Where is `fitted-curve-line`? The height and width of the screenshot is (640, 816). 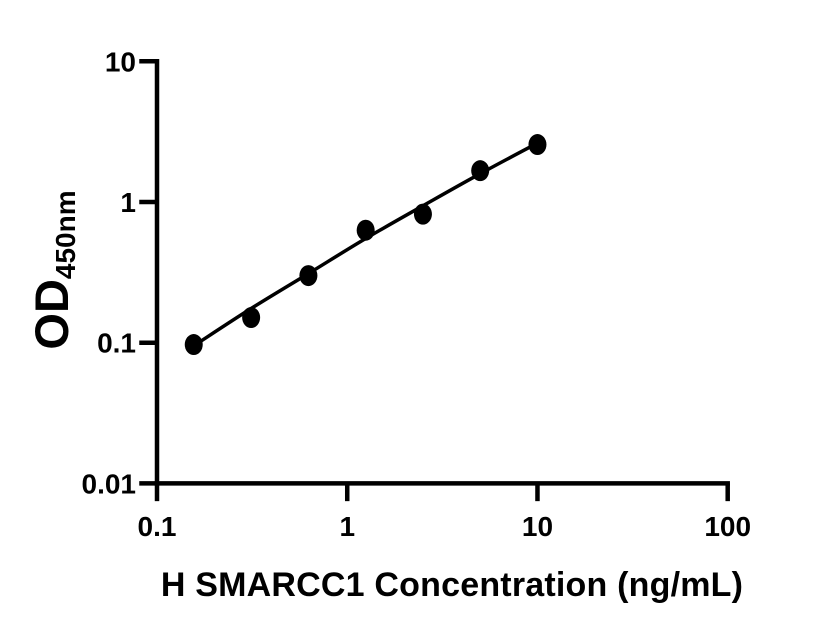
fitted-curve-line is located at coordinates (365, 244).